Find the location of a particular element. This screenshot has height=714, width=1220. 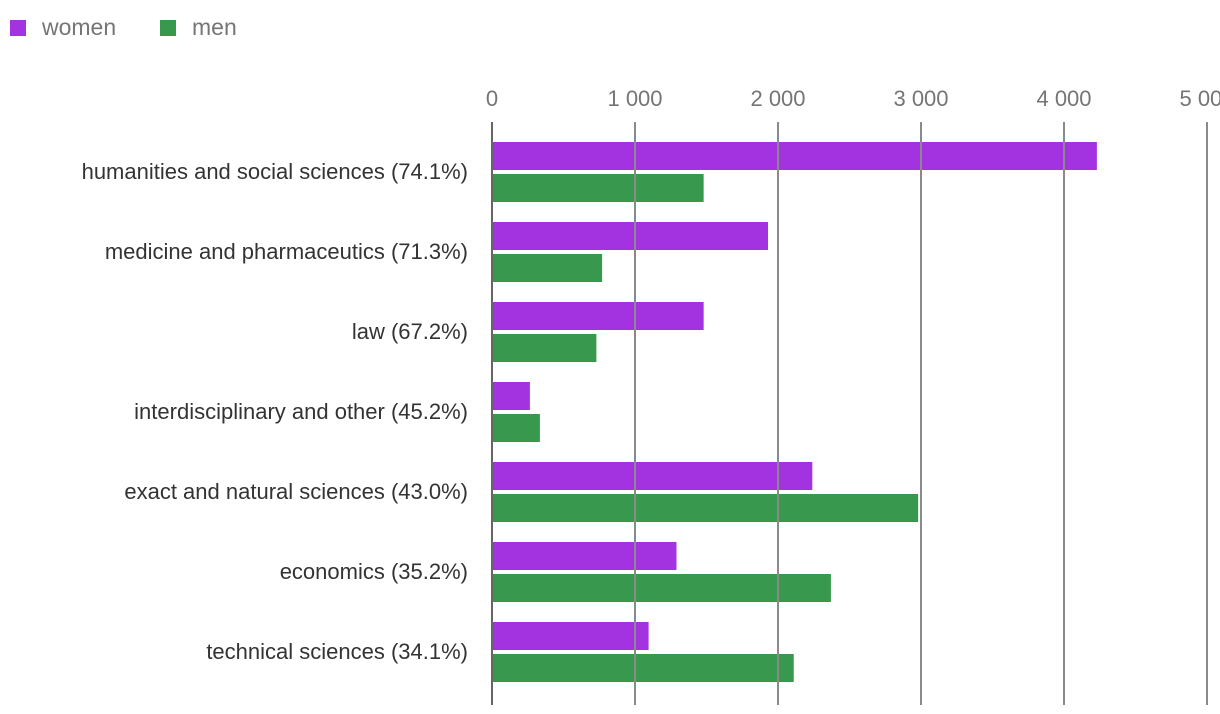

legend-label-women: women is located at coordinates (78, 27).